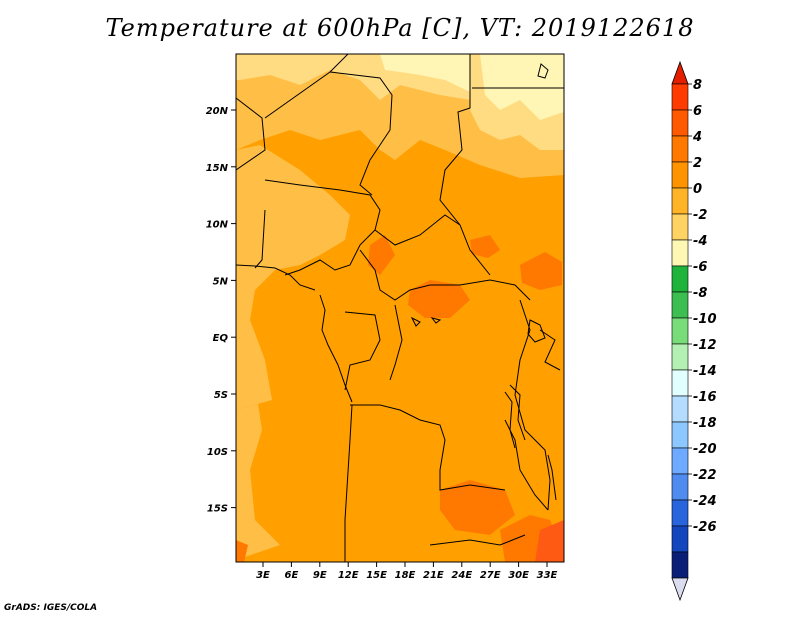 This screenshot has width=800, height=618. Describe the element at coordinates (221, 310) in the screenshot. I see `latitude-axis: 20N 15N 10N 5N EQ 5S 10S 15S` at that location.